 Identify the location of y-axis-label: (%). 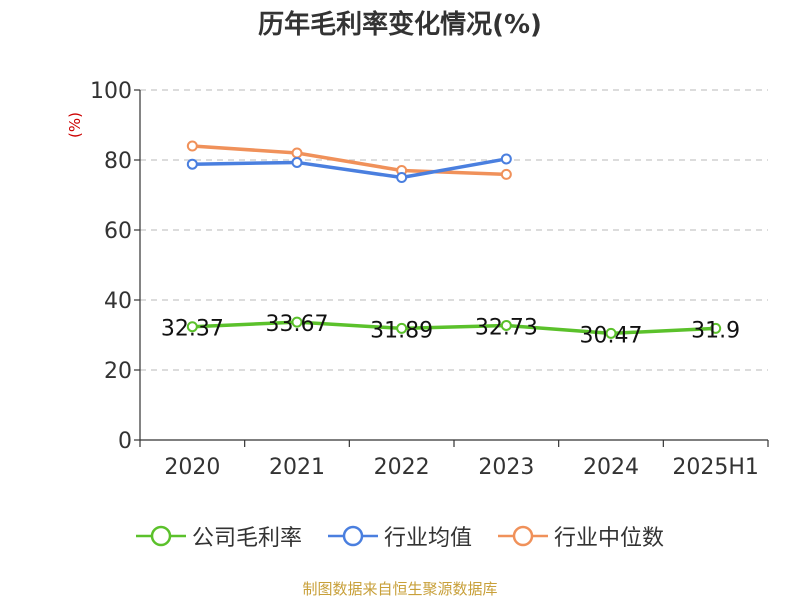
(75, 125).